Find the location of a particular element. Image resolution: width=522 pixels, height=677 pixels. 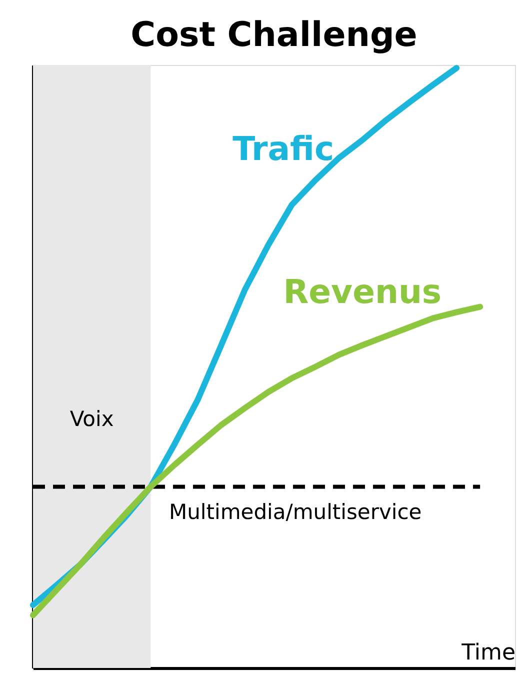

x-axis-title: Time is located at coordinates (488, 653).